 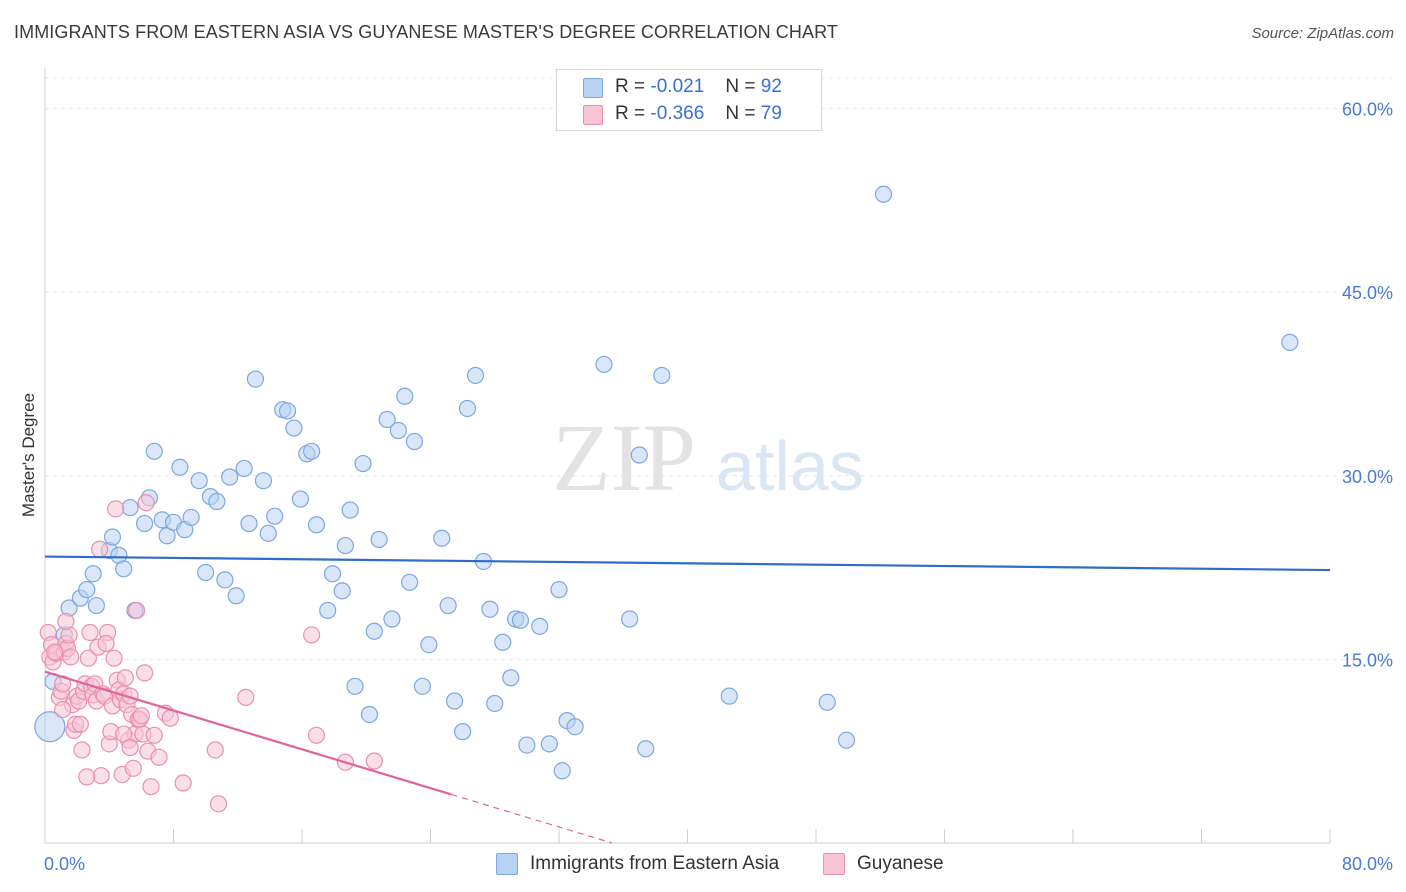 What do you see at coordinates (1367, 110) in the screenshot?
I see `y-tick-label: 60.0%` at bounding box center [1367, 110].